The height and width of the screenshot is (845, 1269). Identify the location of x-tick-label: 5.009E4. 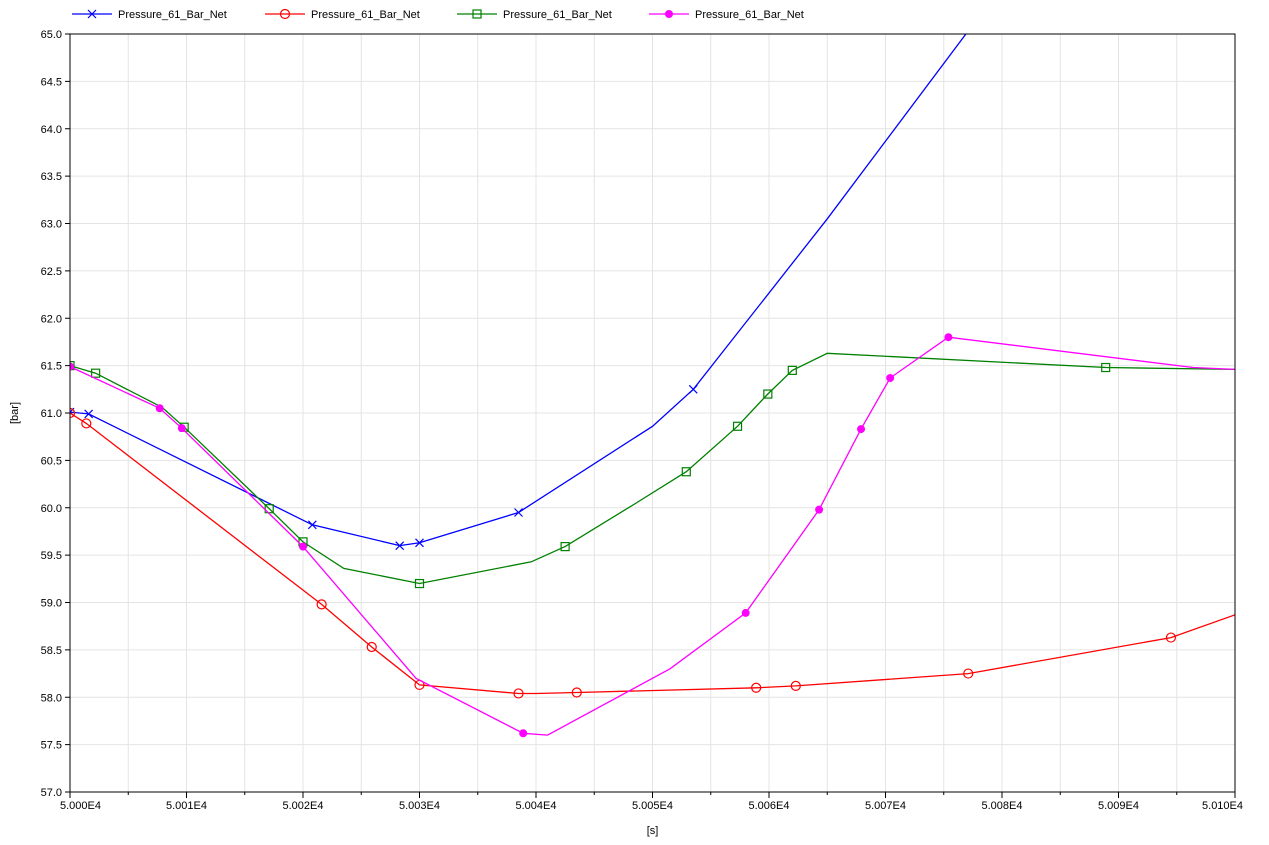
(1118, 806).